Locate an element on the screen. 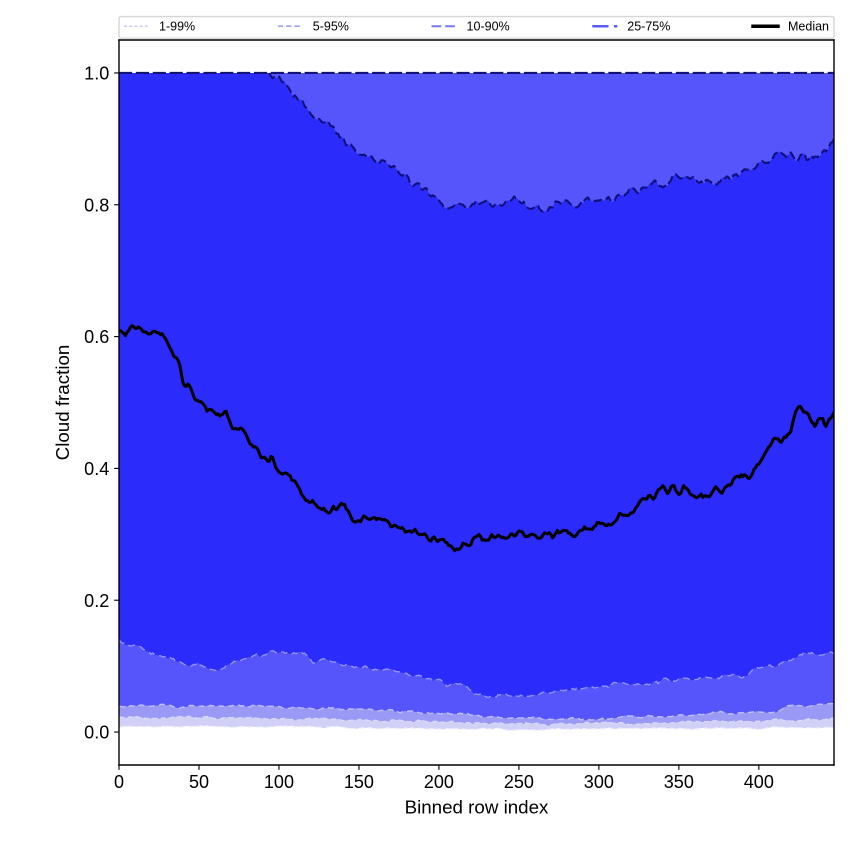 The image size is (850, 850). svg-text: 50 is located at coordinates (199, 782).